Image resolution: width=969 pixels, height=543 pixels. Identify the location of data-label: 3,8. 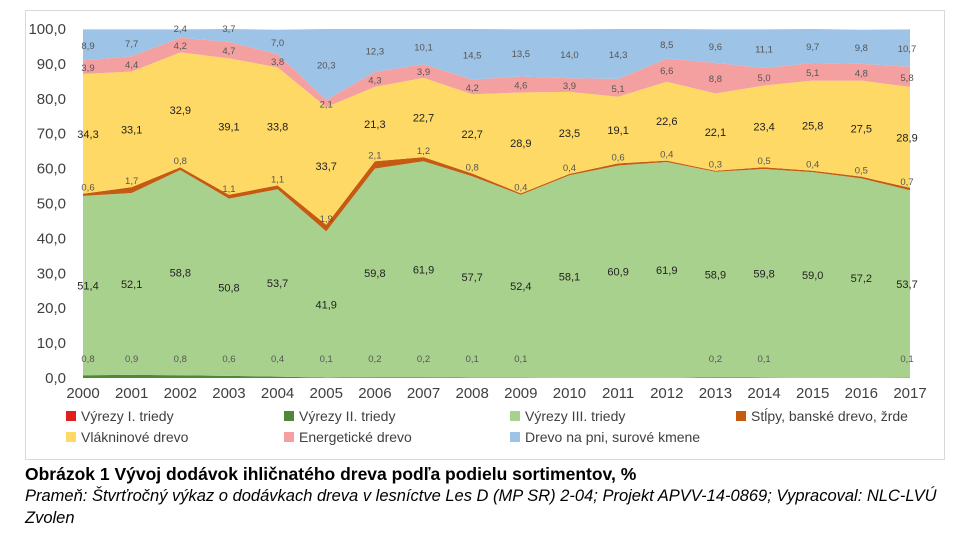
(277, 62).